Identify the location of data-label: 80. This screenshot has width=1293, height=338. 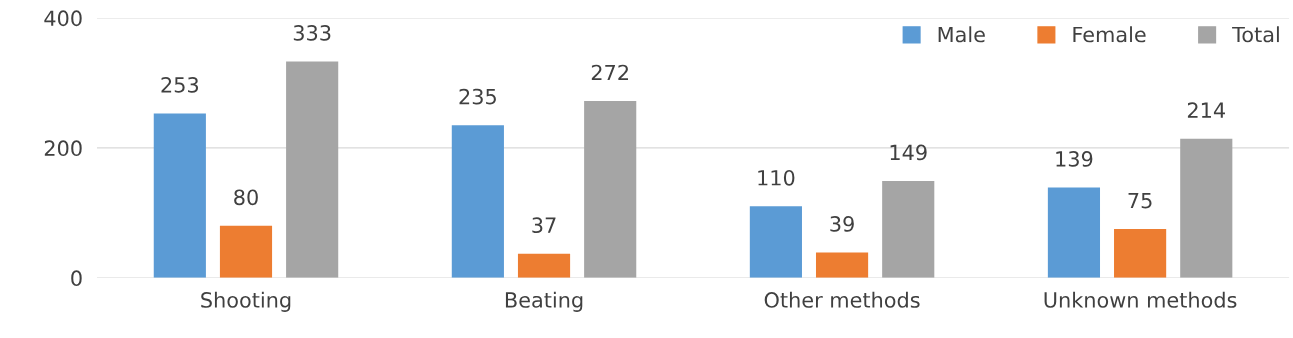
(246, 197).